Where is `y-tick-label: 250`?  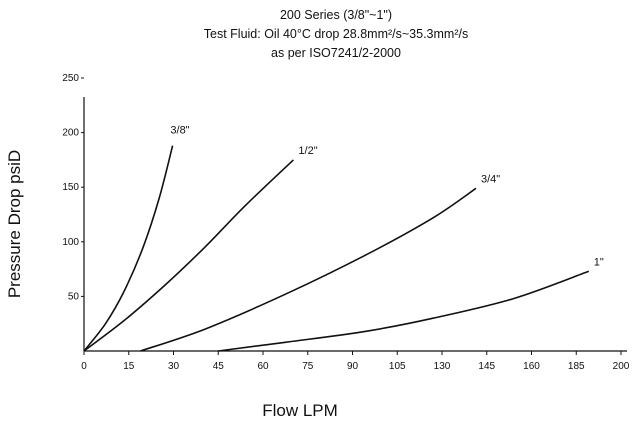 y-tick-label: 250 is located at coordinates (70, 78).